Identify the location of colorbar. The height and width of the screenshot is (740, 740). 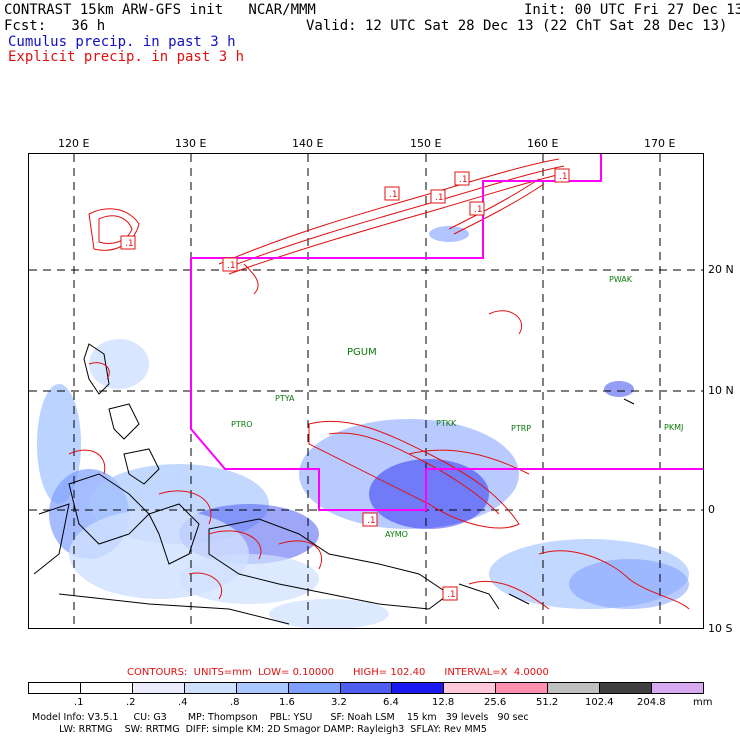
(366, 688).